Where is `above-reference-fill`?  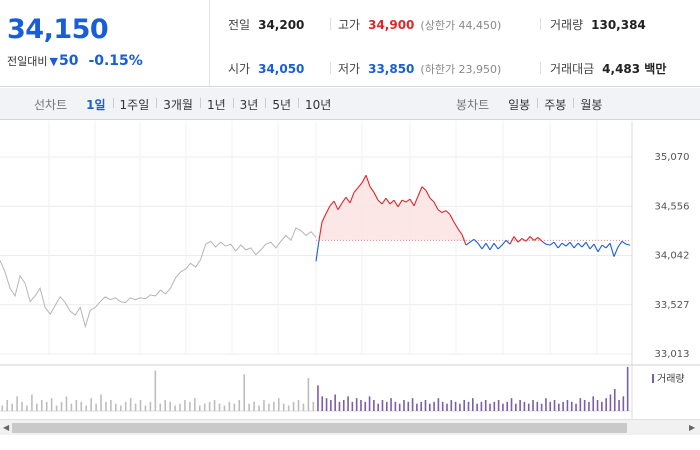 above-reference-fill is located at coordinates (473, 208).